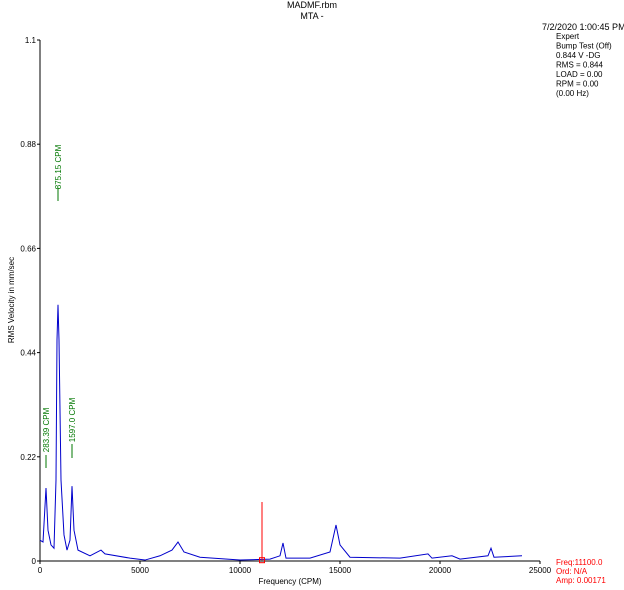  Describe the element at coordinates (28, 457) in the screenshot. I see `y-tick-label: 0.22` at that location.